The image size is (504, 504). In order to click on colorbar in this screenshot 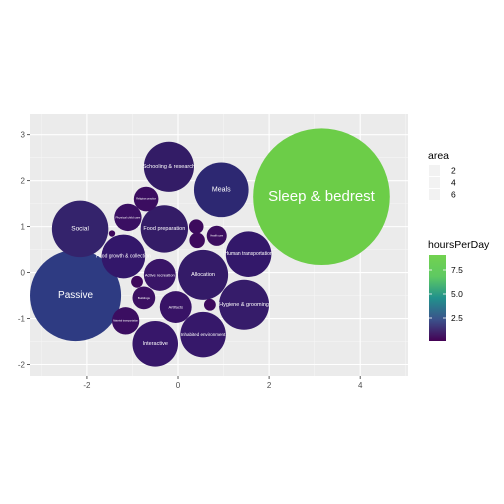, I will do `click(437, 298)`.